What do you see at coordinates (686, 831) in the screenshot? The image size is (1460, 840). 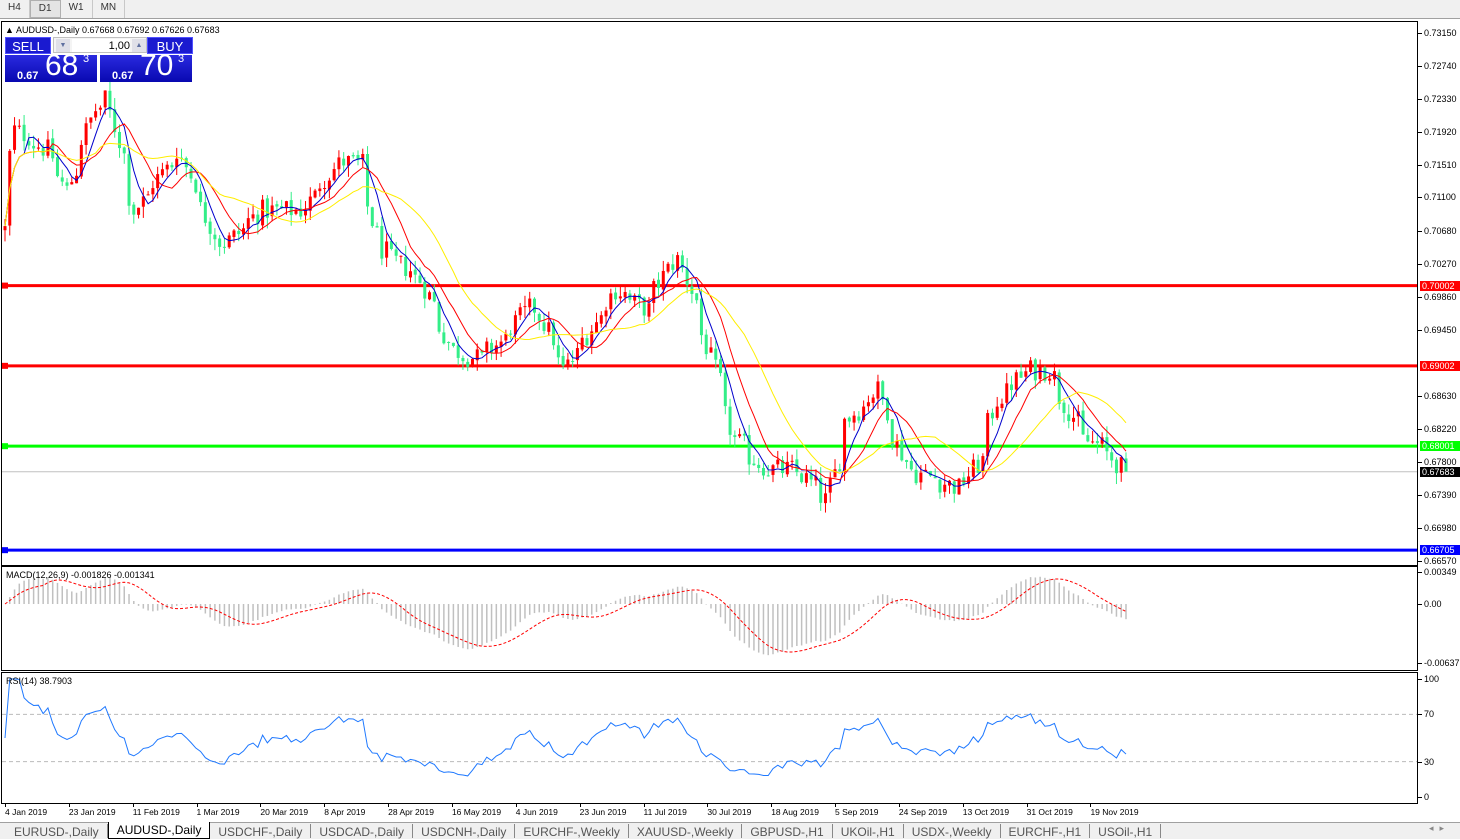 I see `tab-xauusd-weekly: XAUUSD-,Weekly` at bounding box center [686, 831].